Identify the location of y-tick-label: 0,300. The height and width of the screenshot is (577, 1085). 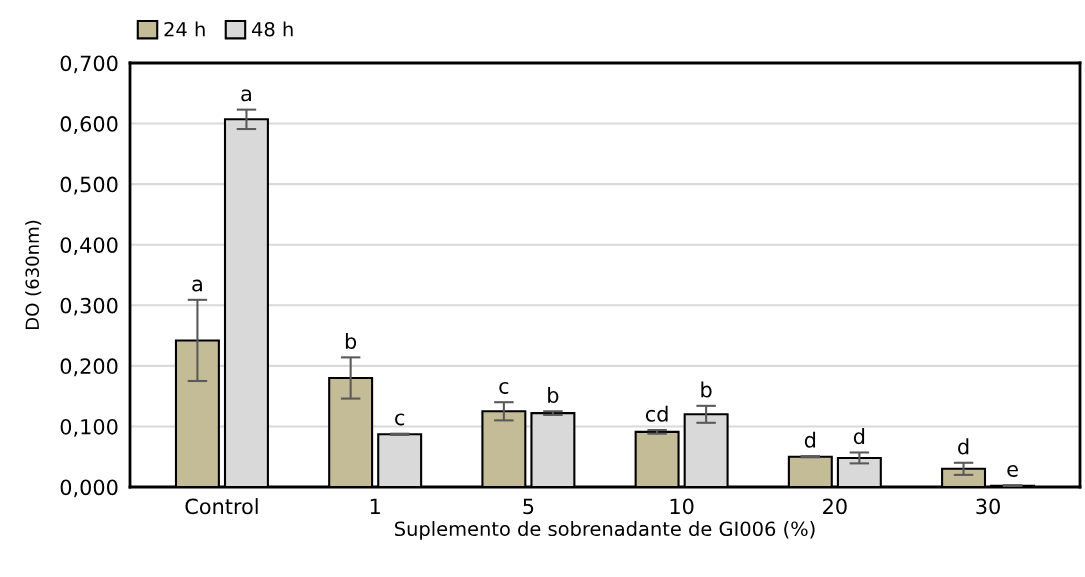
(89, 306).